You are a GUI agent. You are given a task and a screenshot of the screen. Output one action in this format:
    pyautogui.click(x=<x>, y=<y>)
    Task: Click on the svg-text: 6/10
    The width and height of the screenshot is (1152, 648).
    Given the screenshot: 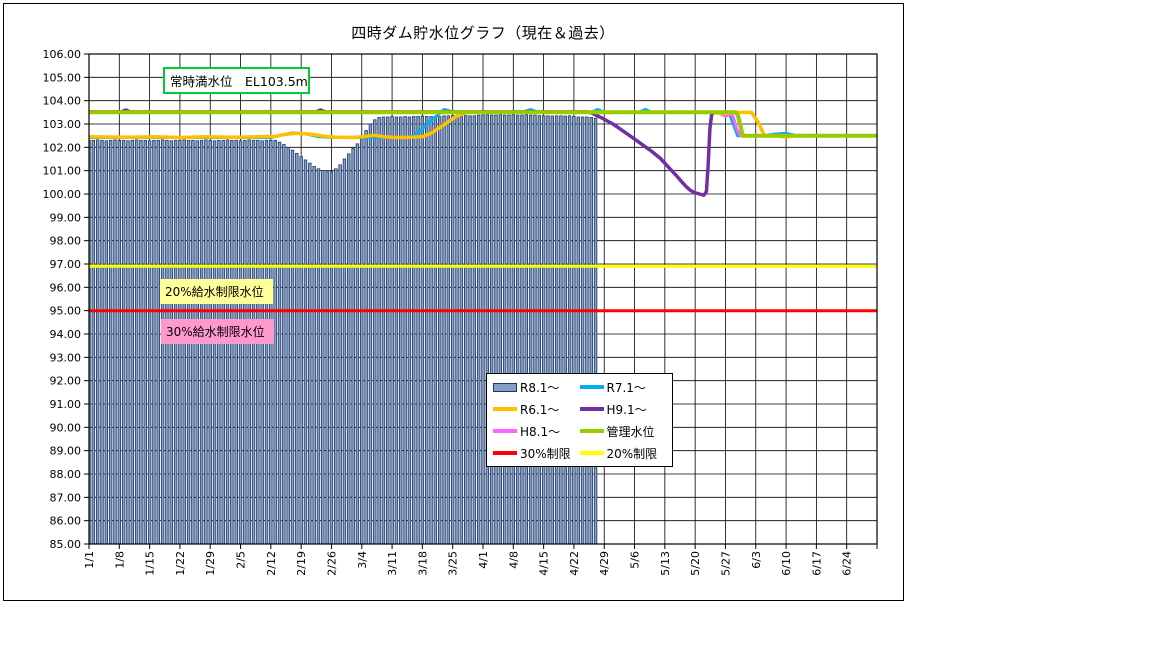 What is the action you would take?
    pyautogui.click(x=786, y=563)
    